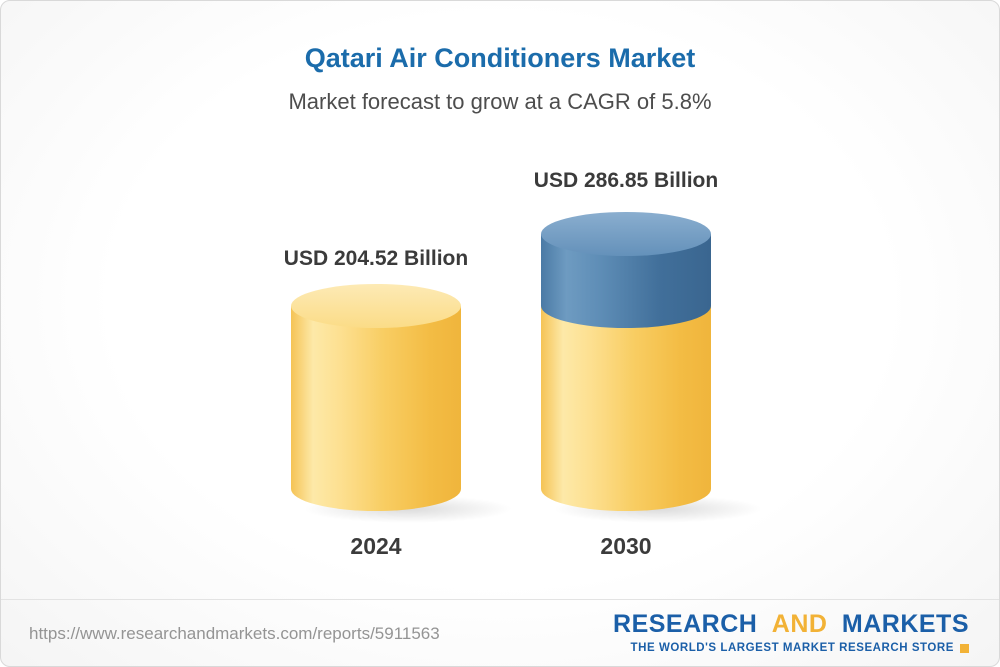 The image size is (1000, 667). I want to click on logo-word-markets: MARKETS, so click(905, 624).